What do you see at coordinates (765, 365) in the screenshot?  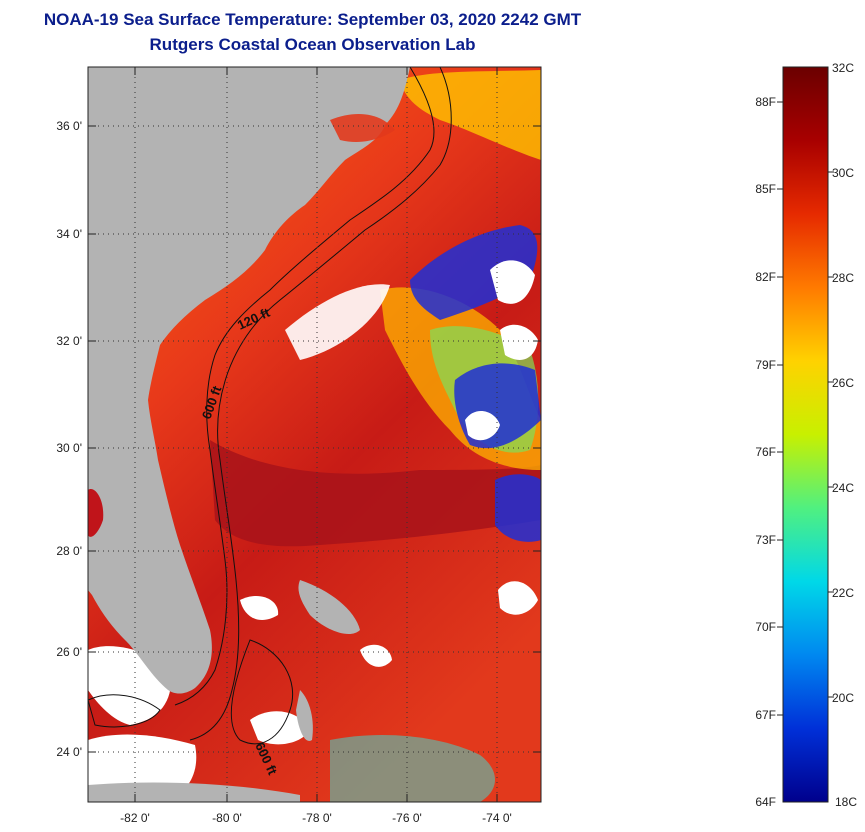 I see `colorbar-fahrenheit-label: 79F` at bounding box center [765, 365].